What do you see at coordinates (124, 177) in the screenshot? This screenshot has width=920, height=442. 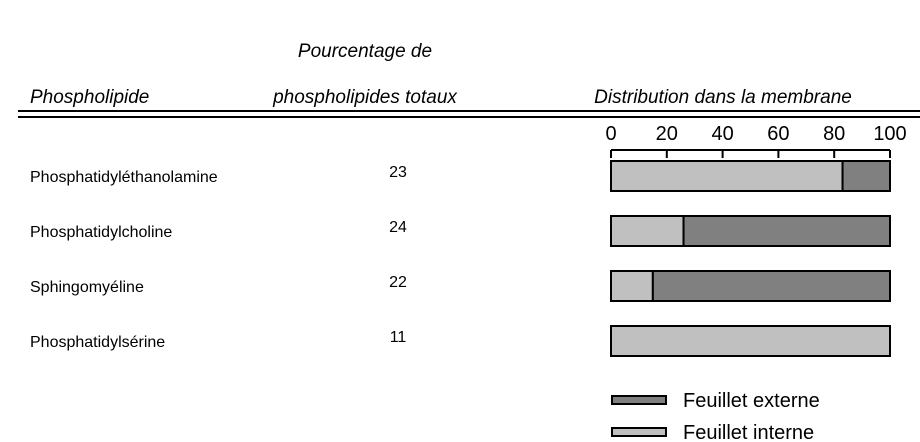 I see `row-label: Phosphatidyléthanolamine` at bounding box center [124, 177].